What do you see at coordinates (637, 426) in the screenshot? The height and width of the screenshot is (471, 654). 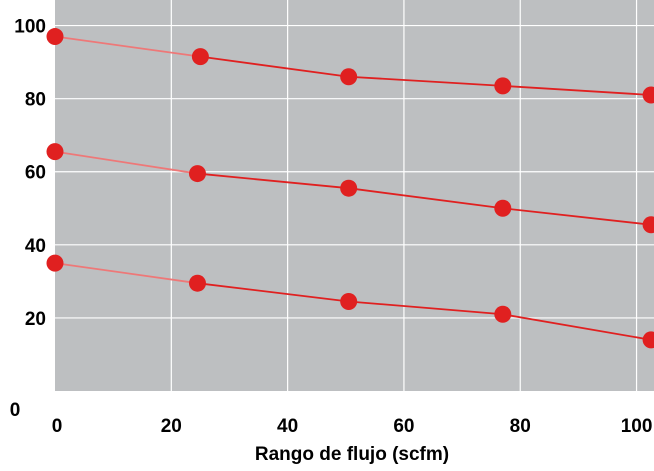 I see `x-tick-label-100: 100` at bounding box center [637, 426].